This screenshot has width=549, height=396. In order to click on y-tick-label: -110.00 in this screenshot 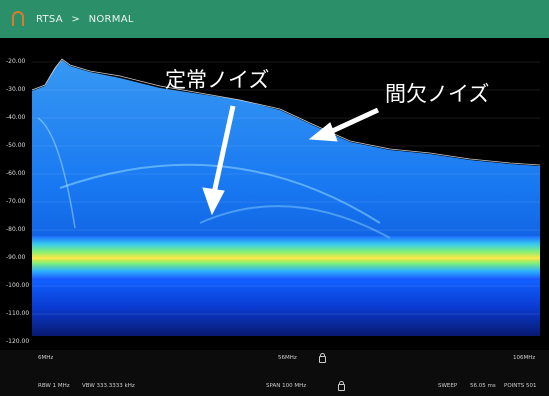, I will do `click(18, 313)`.